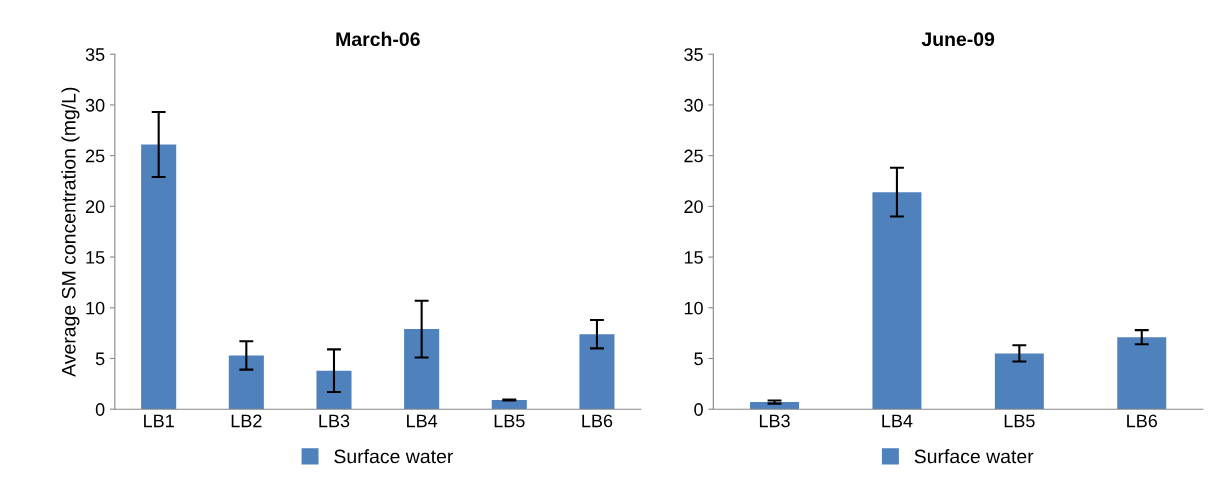 This screenshot has height=493, width=1209. I want to click on chart-title: June-09, so click(958, 39).